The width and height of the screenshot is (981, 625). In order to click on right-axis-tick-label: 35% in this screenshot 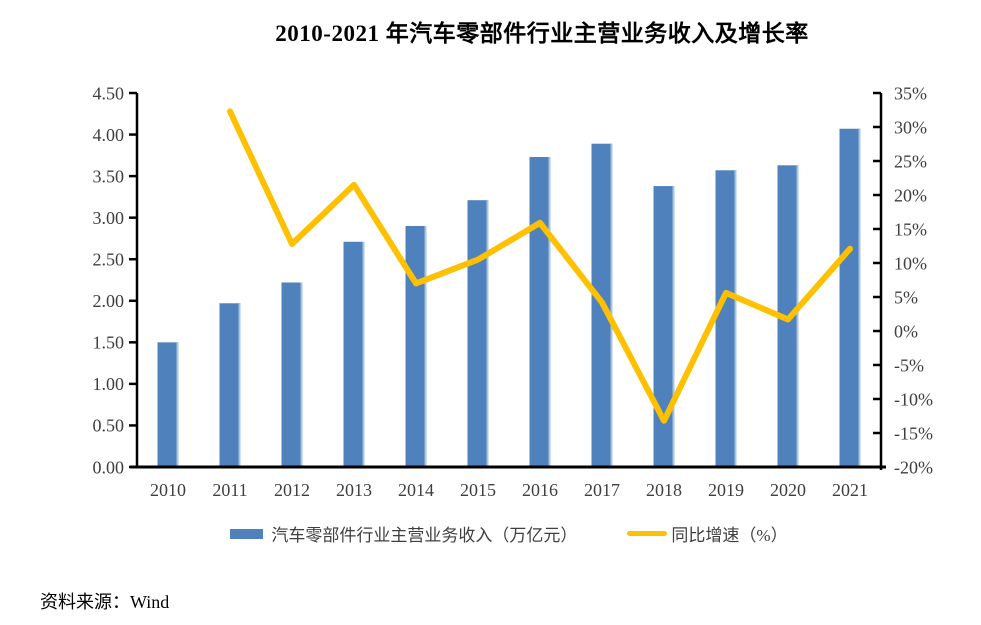, I will do `click(910, 93)`.